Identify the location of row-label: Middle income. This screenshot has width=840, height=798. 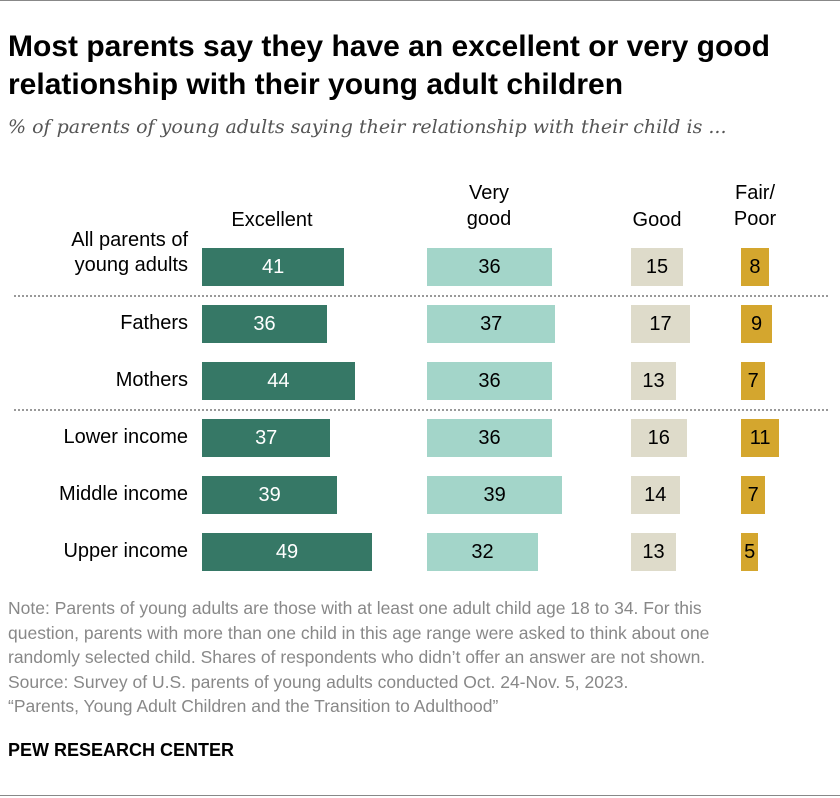
(123, 494).